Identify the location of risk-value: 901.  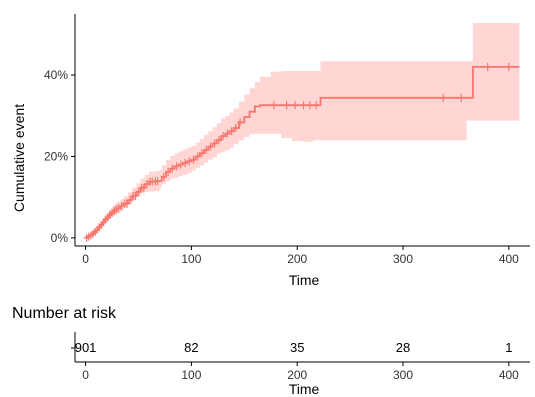
(86, 347).